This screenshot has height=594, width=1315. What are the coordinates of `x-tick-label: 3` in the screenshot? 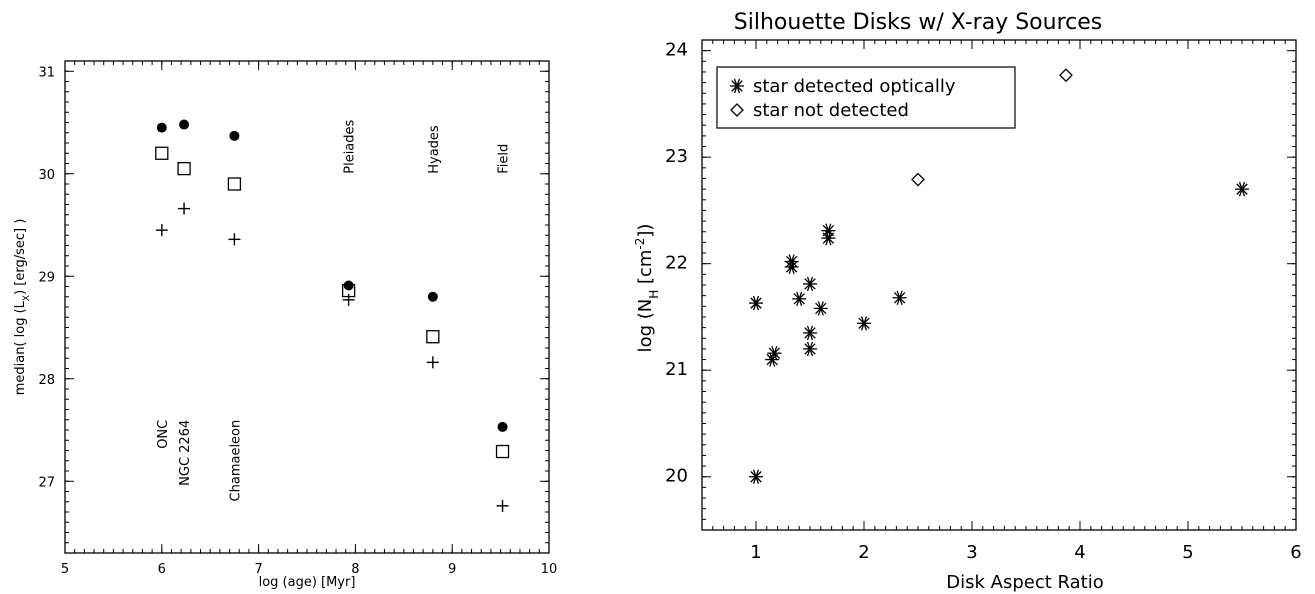 It's located at (971, 552).